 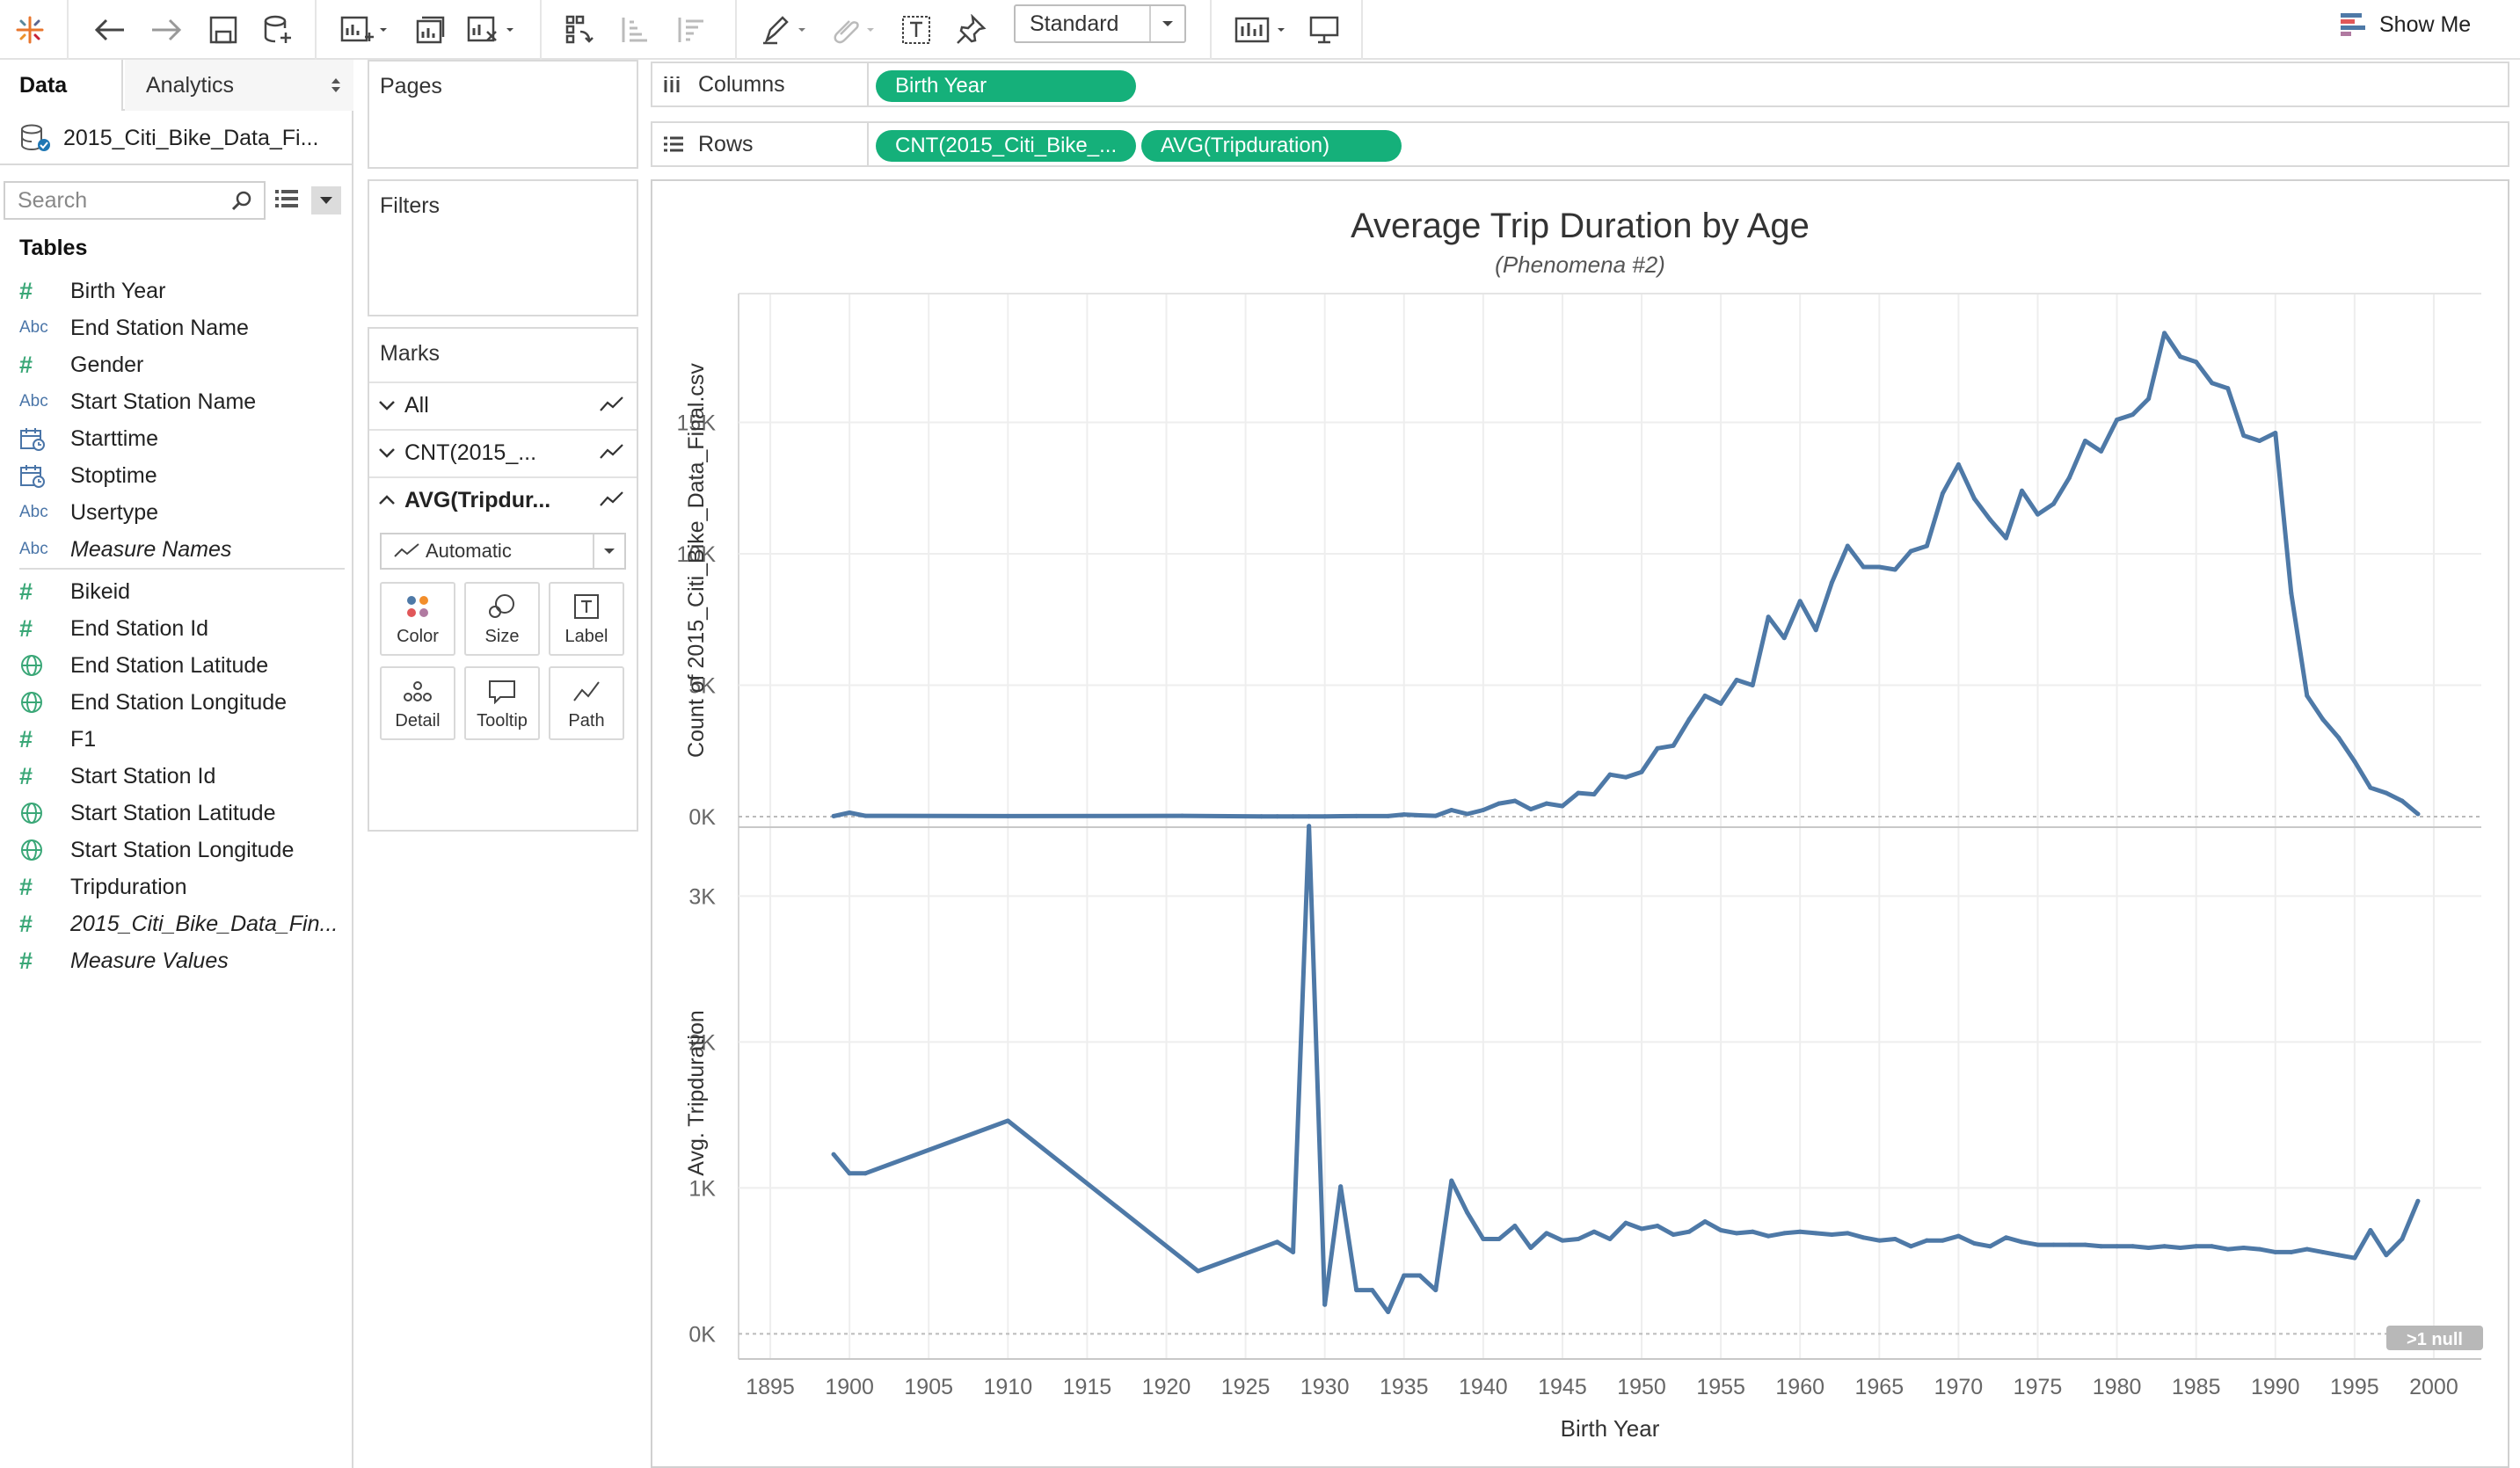 What do you see at coordinates (57, 740) in the screenshot?
I see `field-item: # F1` at bounding box center [57, 740].